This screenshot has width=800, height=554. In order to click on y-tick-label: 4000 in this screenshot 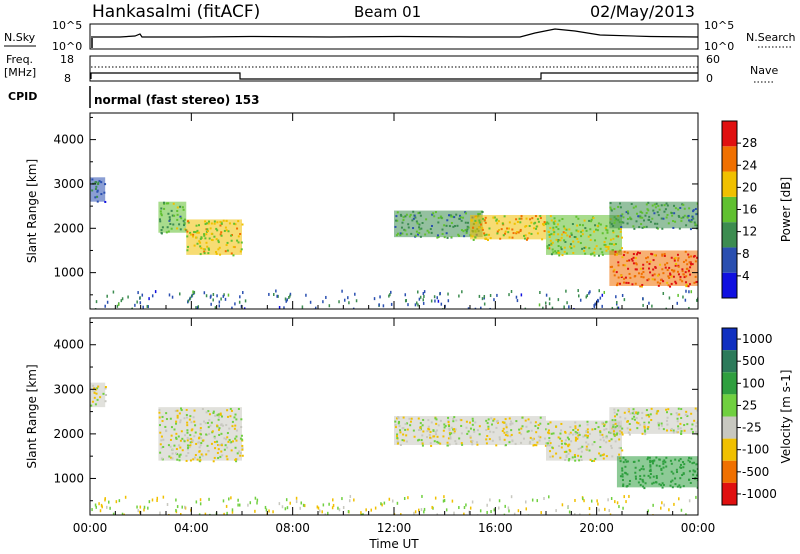, I will do `click(68, 345)`.